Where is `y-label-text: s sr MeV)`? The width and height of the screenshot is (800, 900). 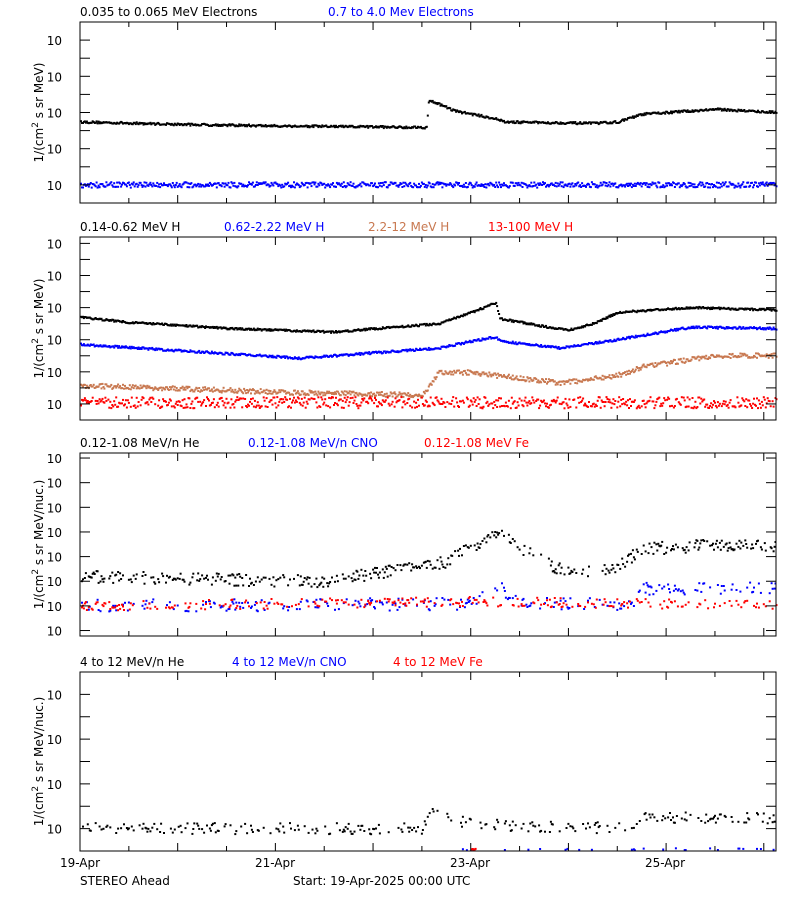 y-label-text: s sr MeV) is located at coordinates (39, 93).